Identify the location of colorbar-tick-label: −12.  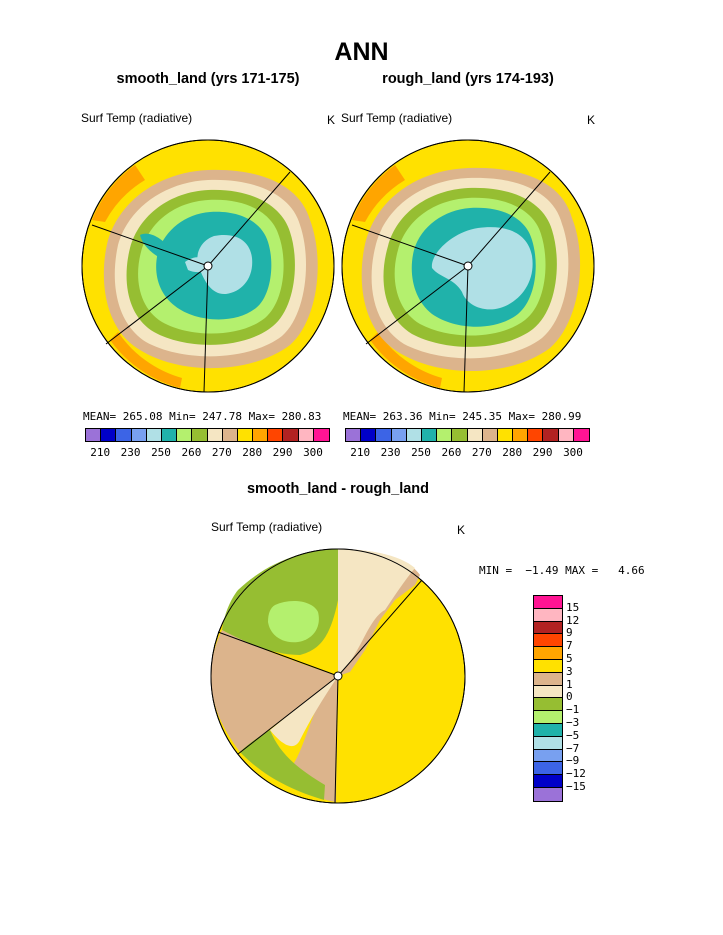
(576, 774).